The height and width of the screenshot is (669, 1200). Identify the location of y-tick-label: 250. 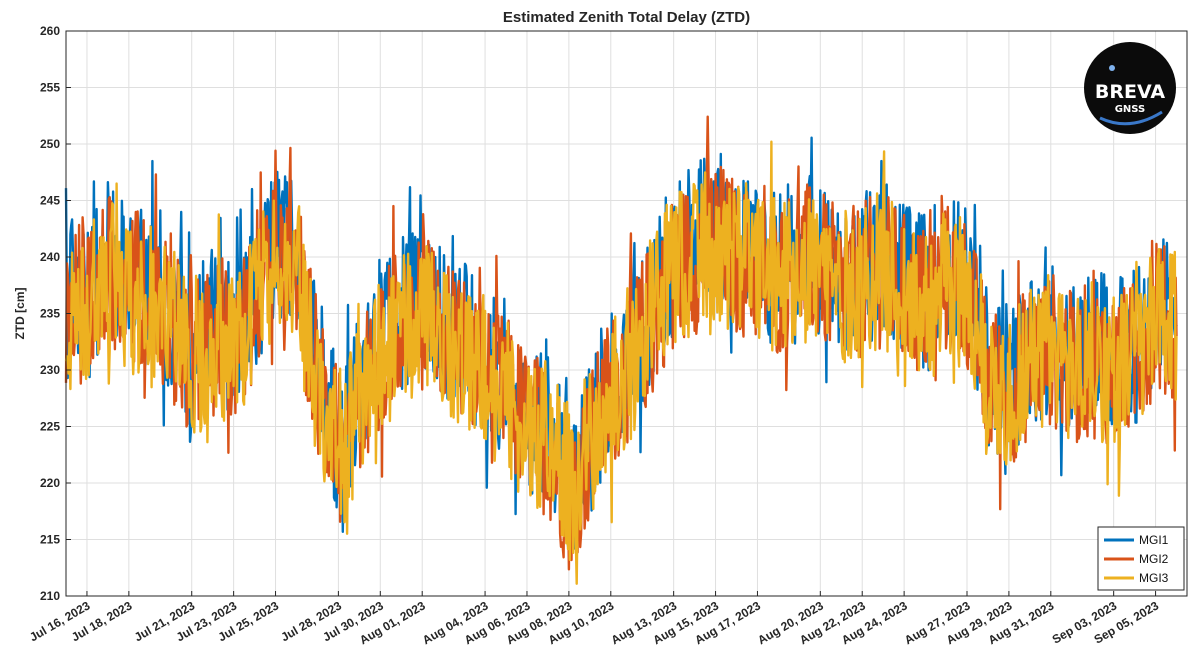
(50, 144).